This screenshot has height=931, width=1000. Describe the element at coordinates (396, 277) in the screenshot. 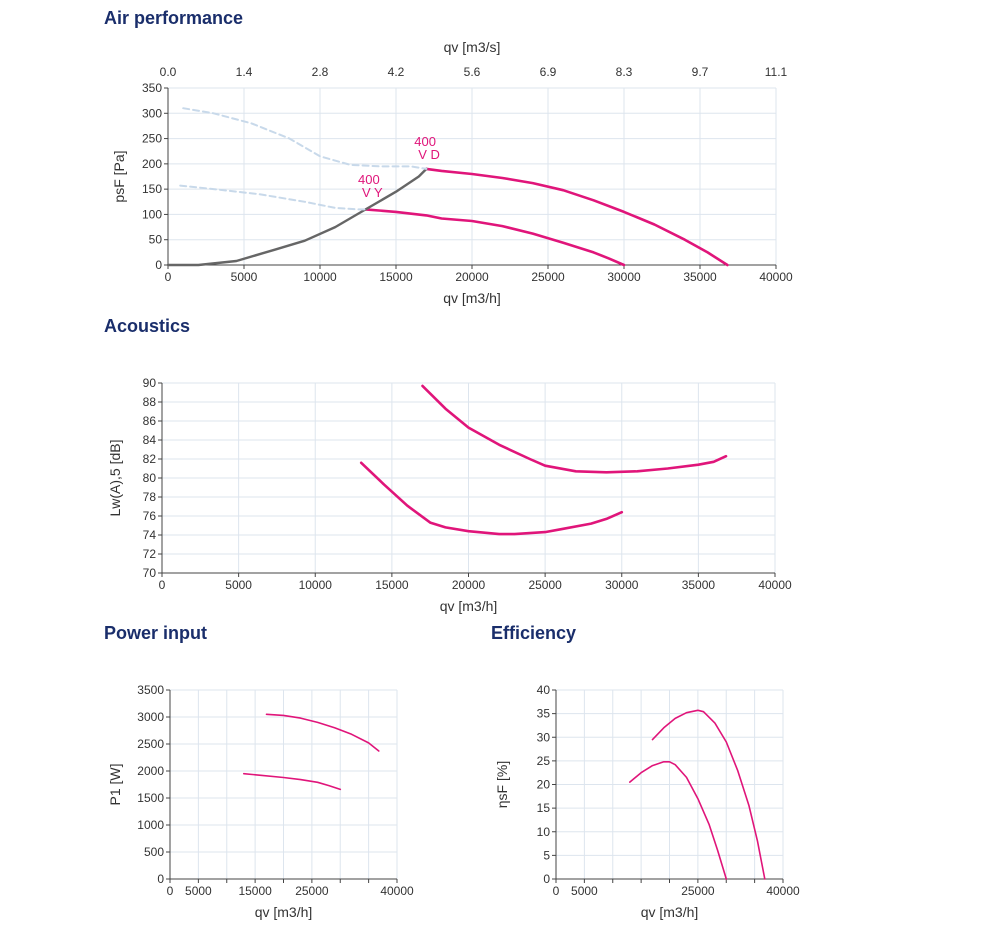

I see `air-x-tick-label: 15000` at that location.